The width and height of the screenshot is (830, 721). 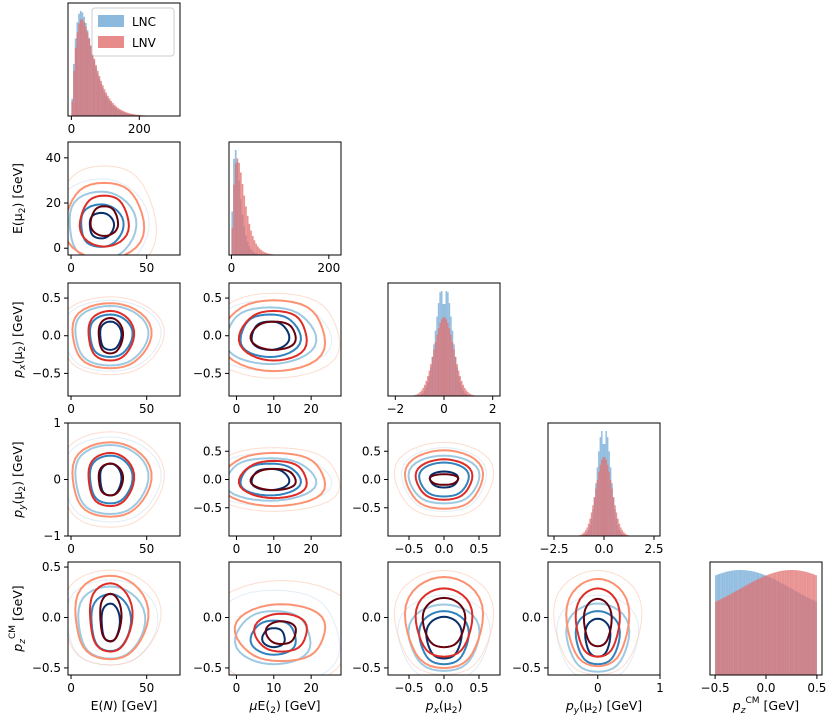 I want to click on x-tick-label: 20, so click(x=310, y=549).